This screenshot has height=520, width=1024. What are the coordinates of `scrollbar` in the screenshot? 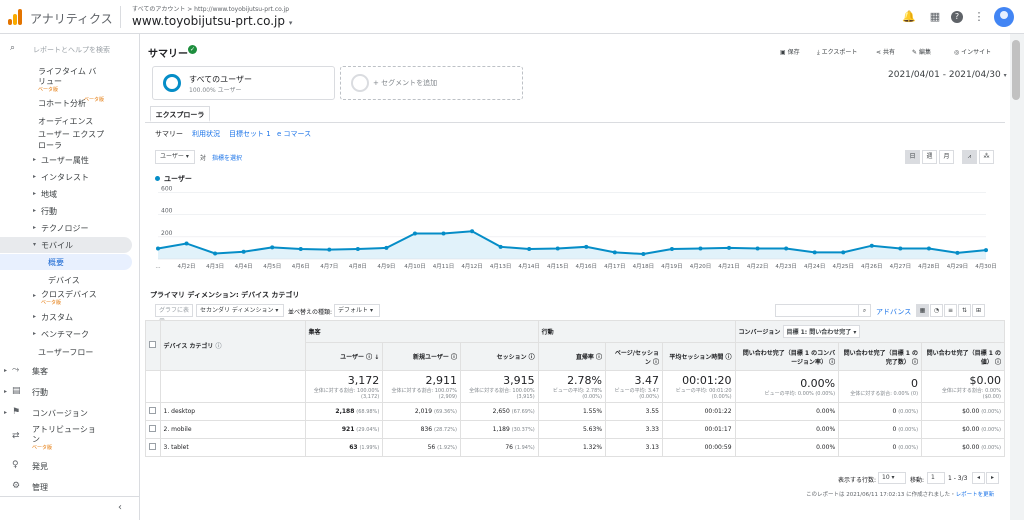 It's located at (1017, 277).